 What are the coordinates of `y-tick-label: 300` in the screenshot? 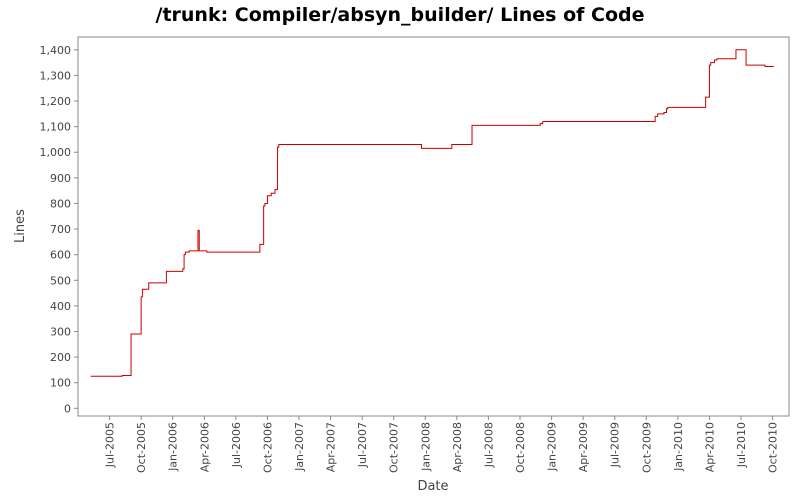 It's located at (60, 331).